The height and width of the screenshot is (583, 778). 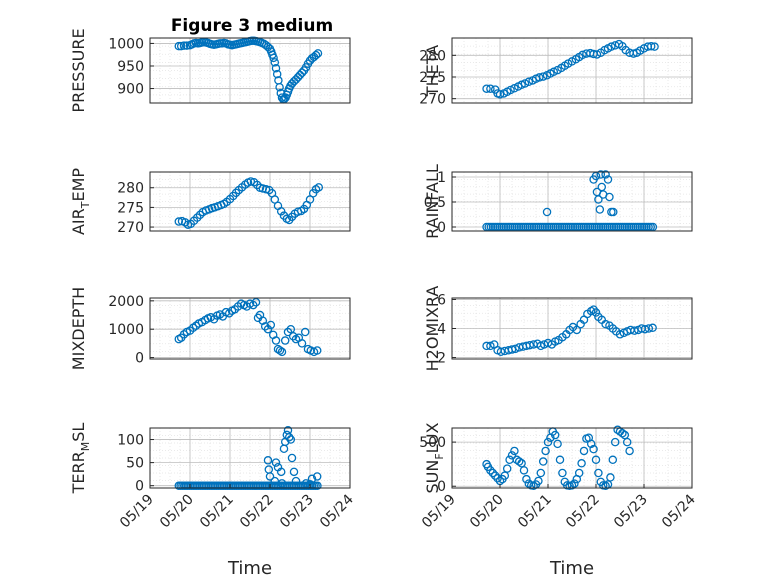 What do you see at coordinates (130, 441) in the screenshot?
I see `y-tick-label: 100` at bounding box center [130, 441].